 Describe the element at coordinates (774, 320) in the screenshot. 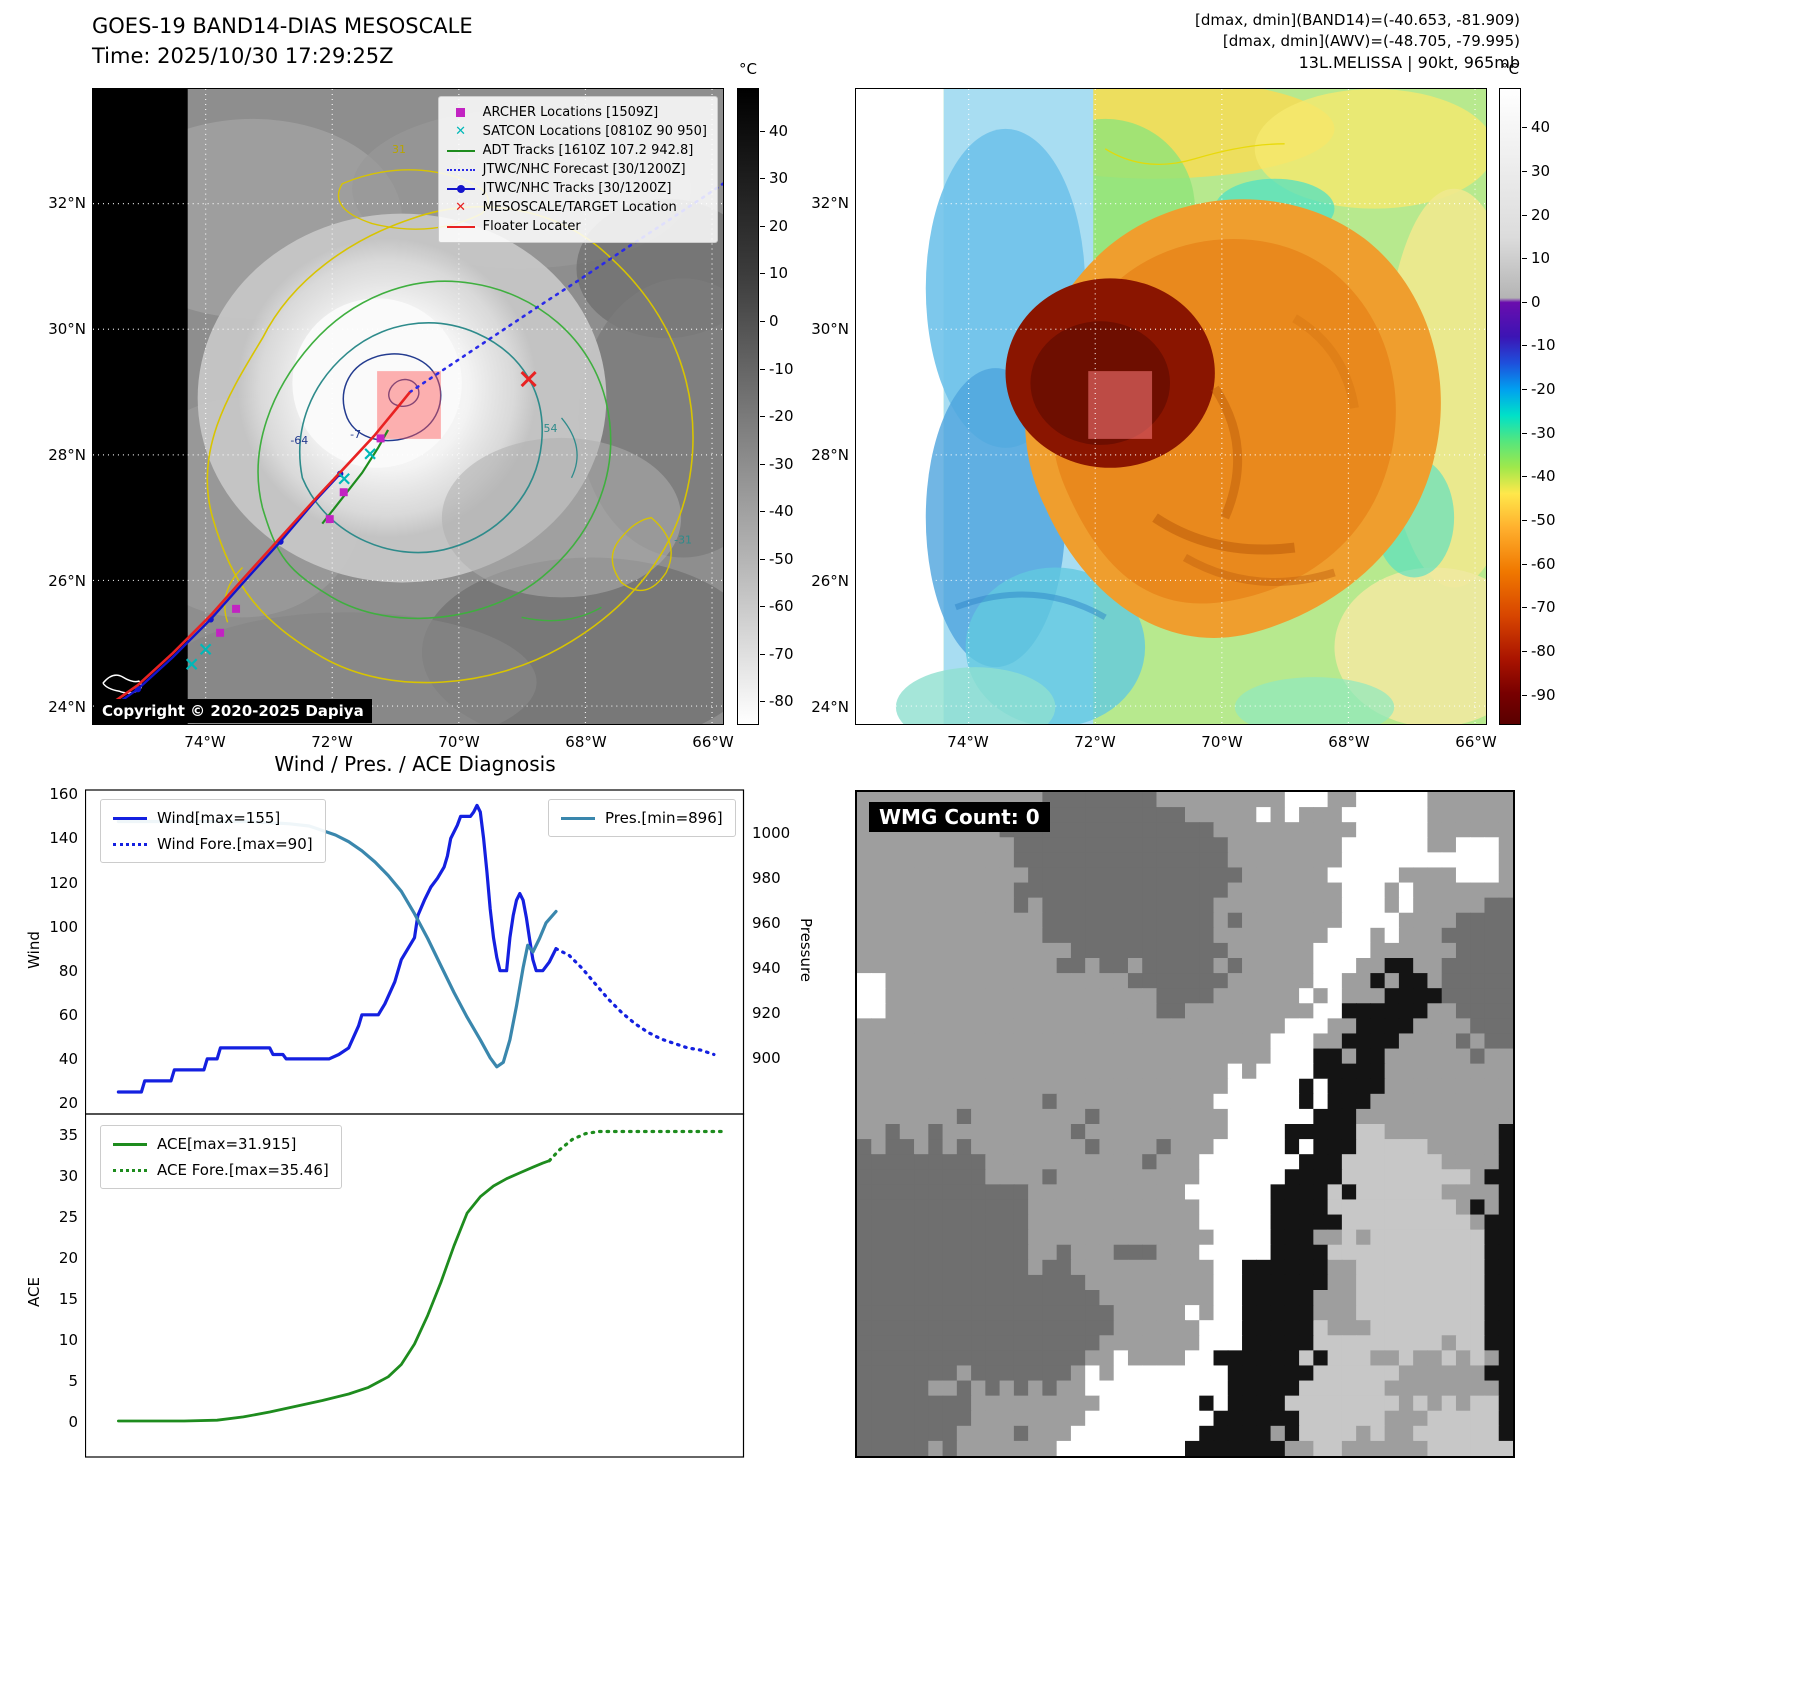

I see `colorbar-tick-label: 0` at that location.